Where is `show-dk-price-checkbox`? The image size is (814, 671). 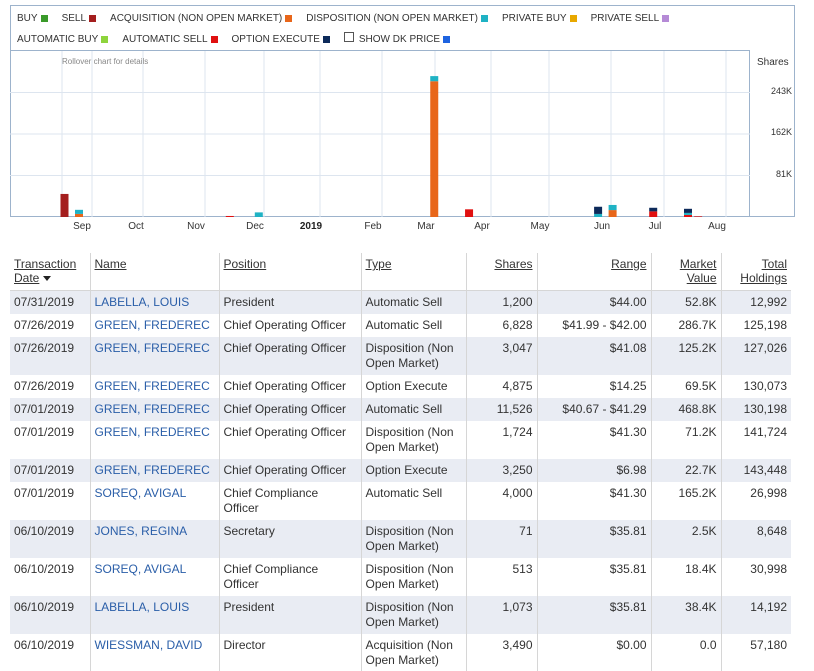 show-dk-price-checkbox is located at coordinates (348, 36).